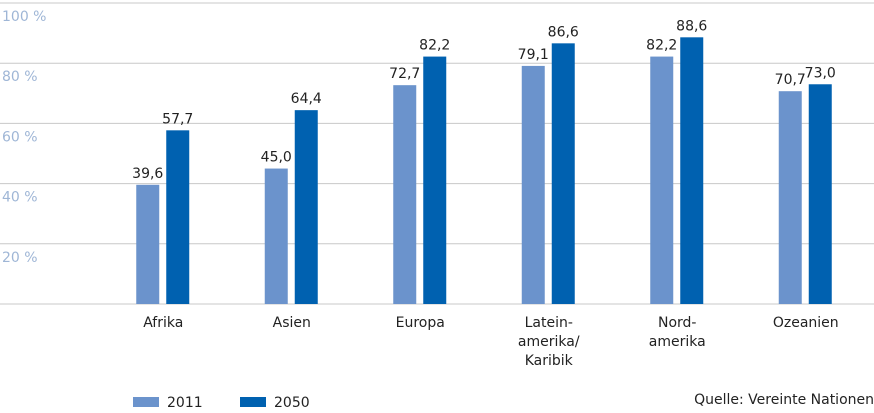 Image resolution: width=874 pixels, height=413 pixels. Describe the element at coordinates (163, 323) in the screenshot. I see `x-tick-label: Afrika` at that location.